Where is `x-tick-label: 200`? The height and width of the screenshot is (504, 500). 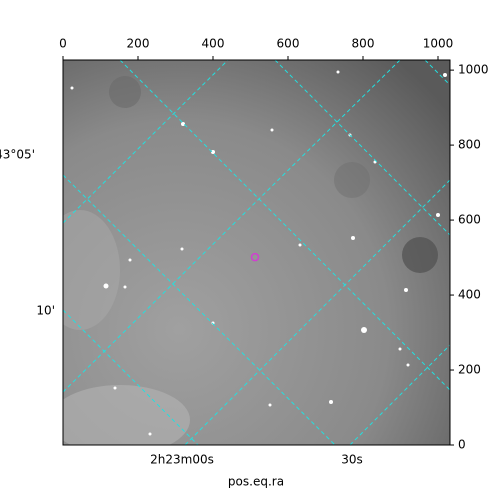
x-tick-label: 200 is located at coordinates (138, 44).